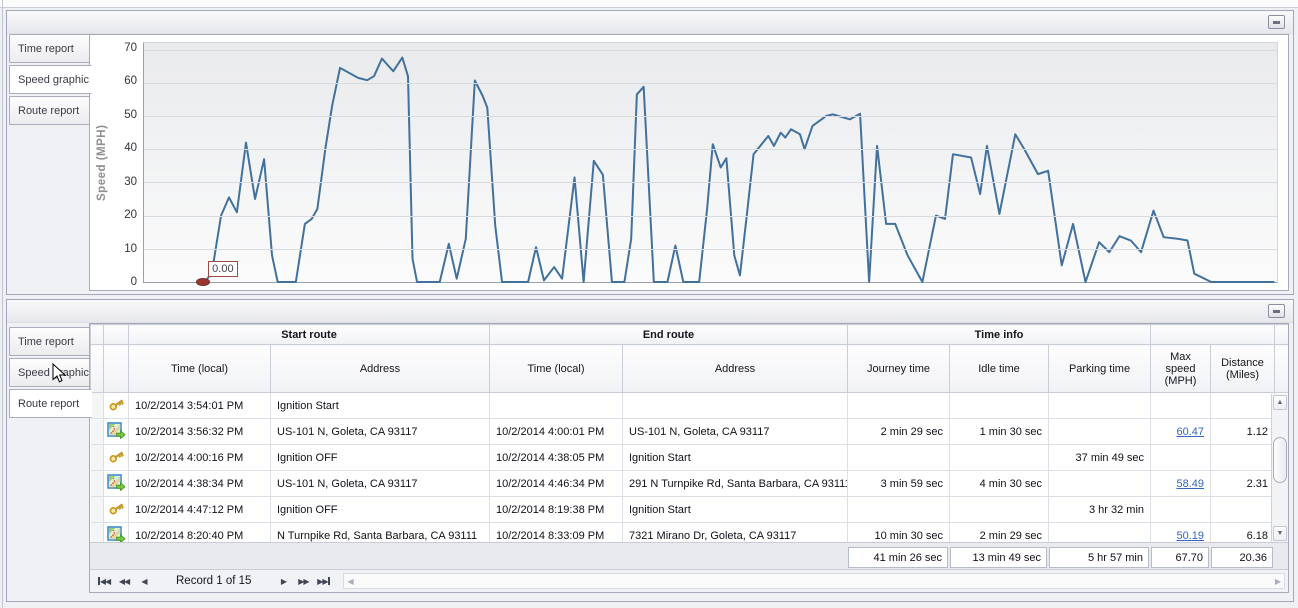 The height and width of the screenshot is (608, 1298). What do you see at coordinates (1280, 533) in the screenshot?
I see `scroll-down-icon: ▼` at bounding box center [1280, 533].